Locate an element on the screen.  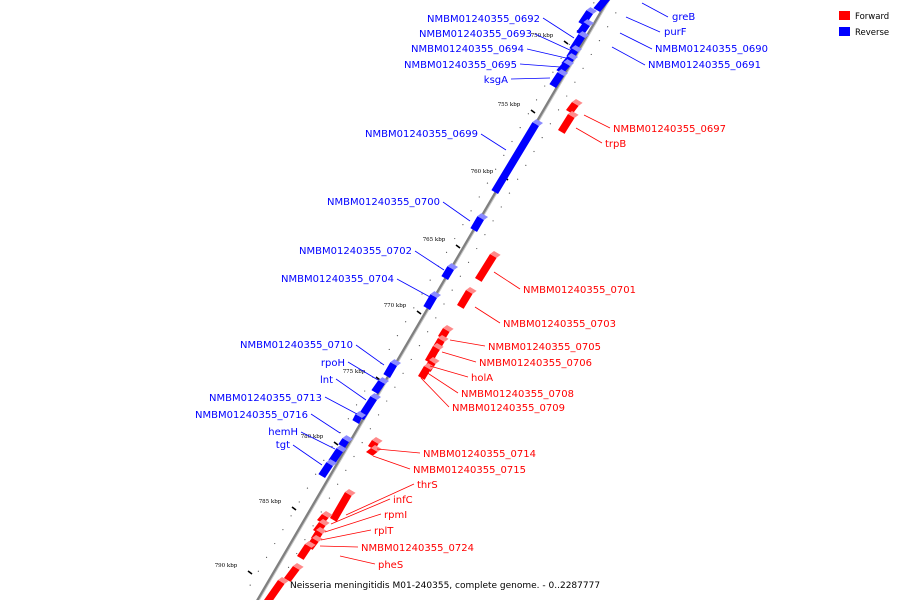
tick-label: 750 kbp is located at coordinates (542, 36).